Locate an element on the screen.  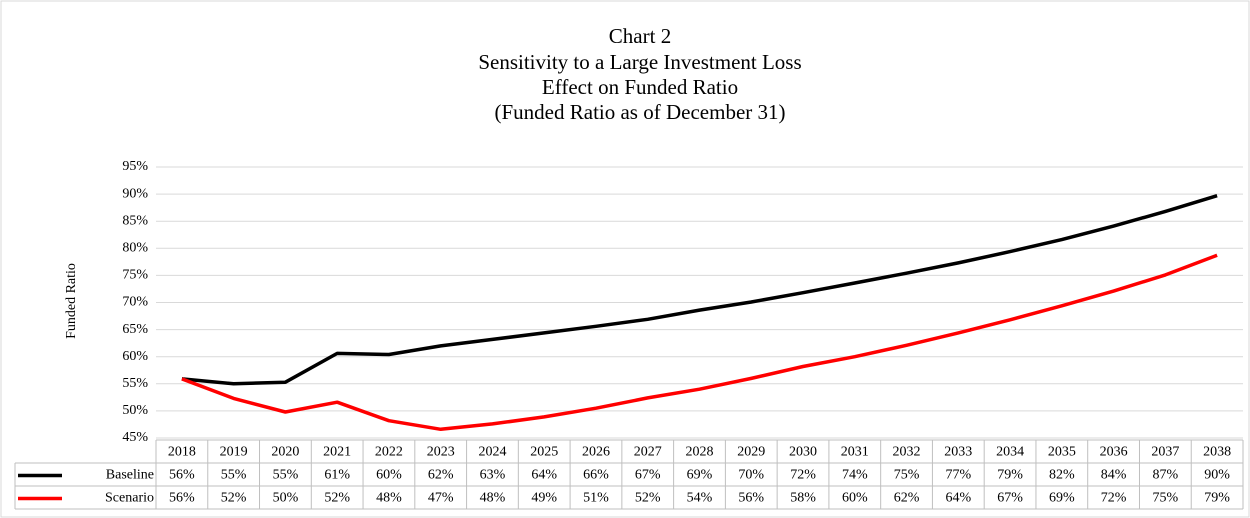
data-label: 50% is located at coordinates (286, 498).